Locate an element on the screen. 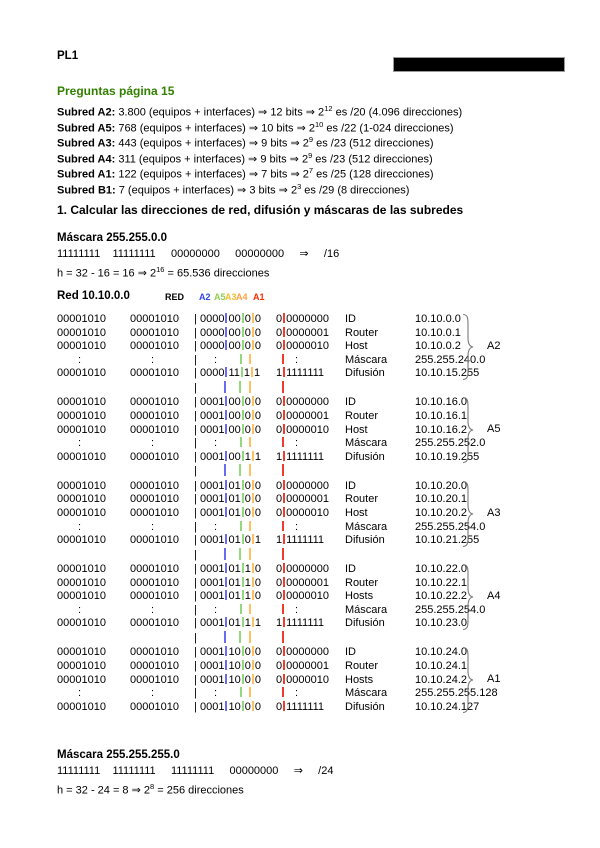 This screenshot has width=600, height=848. legend-red: RED is located at coordinates (175, 297).